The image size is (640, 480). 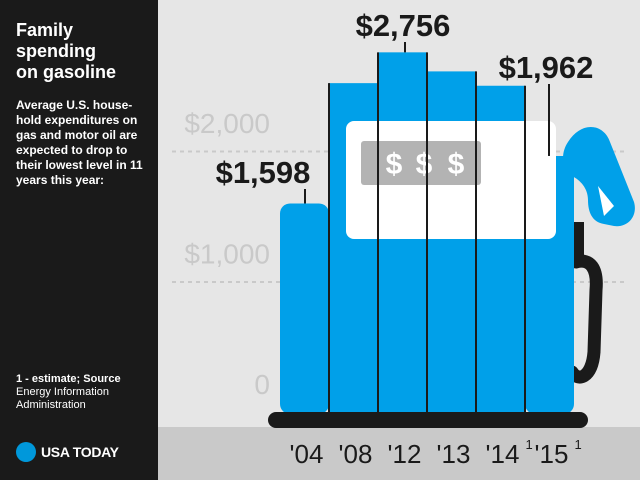 What do you see at coordinates (263, 172) in the screenshot?
I see `data-label: $1,598` at bounding box center [263, 172].